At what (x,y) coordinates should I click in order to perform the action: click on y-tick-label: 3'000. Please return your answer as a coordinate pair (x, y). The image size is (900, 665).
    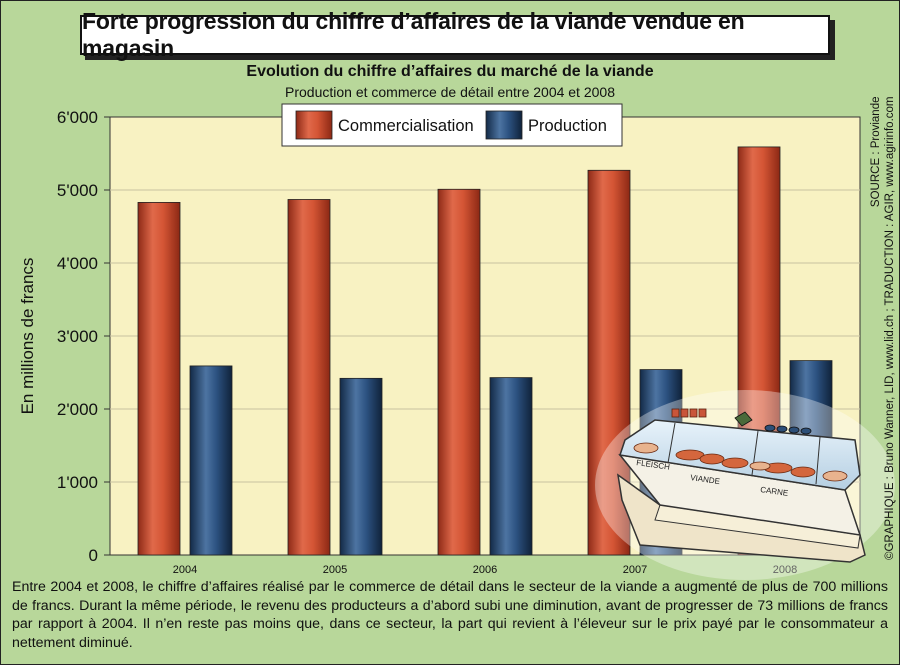
    Looking at the image, I should click on (77, 336).